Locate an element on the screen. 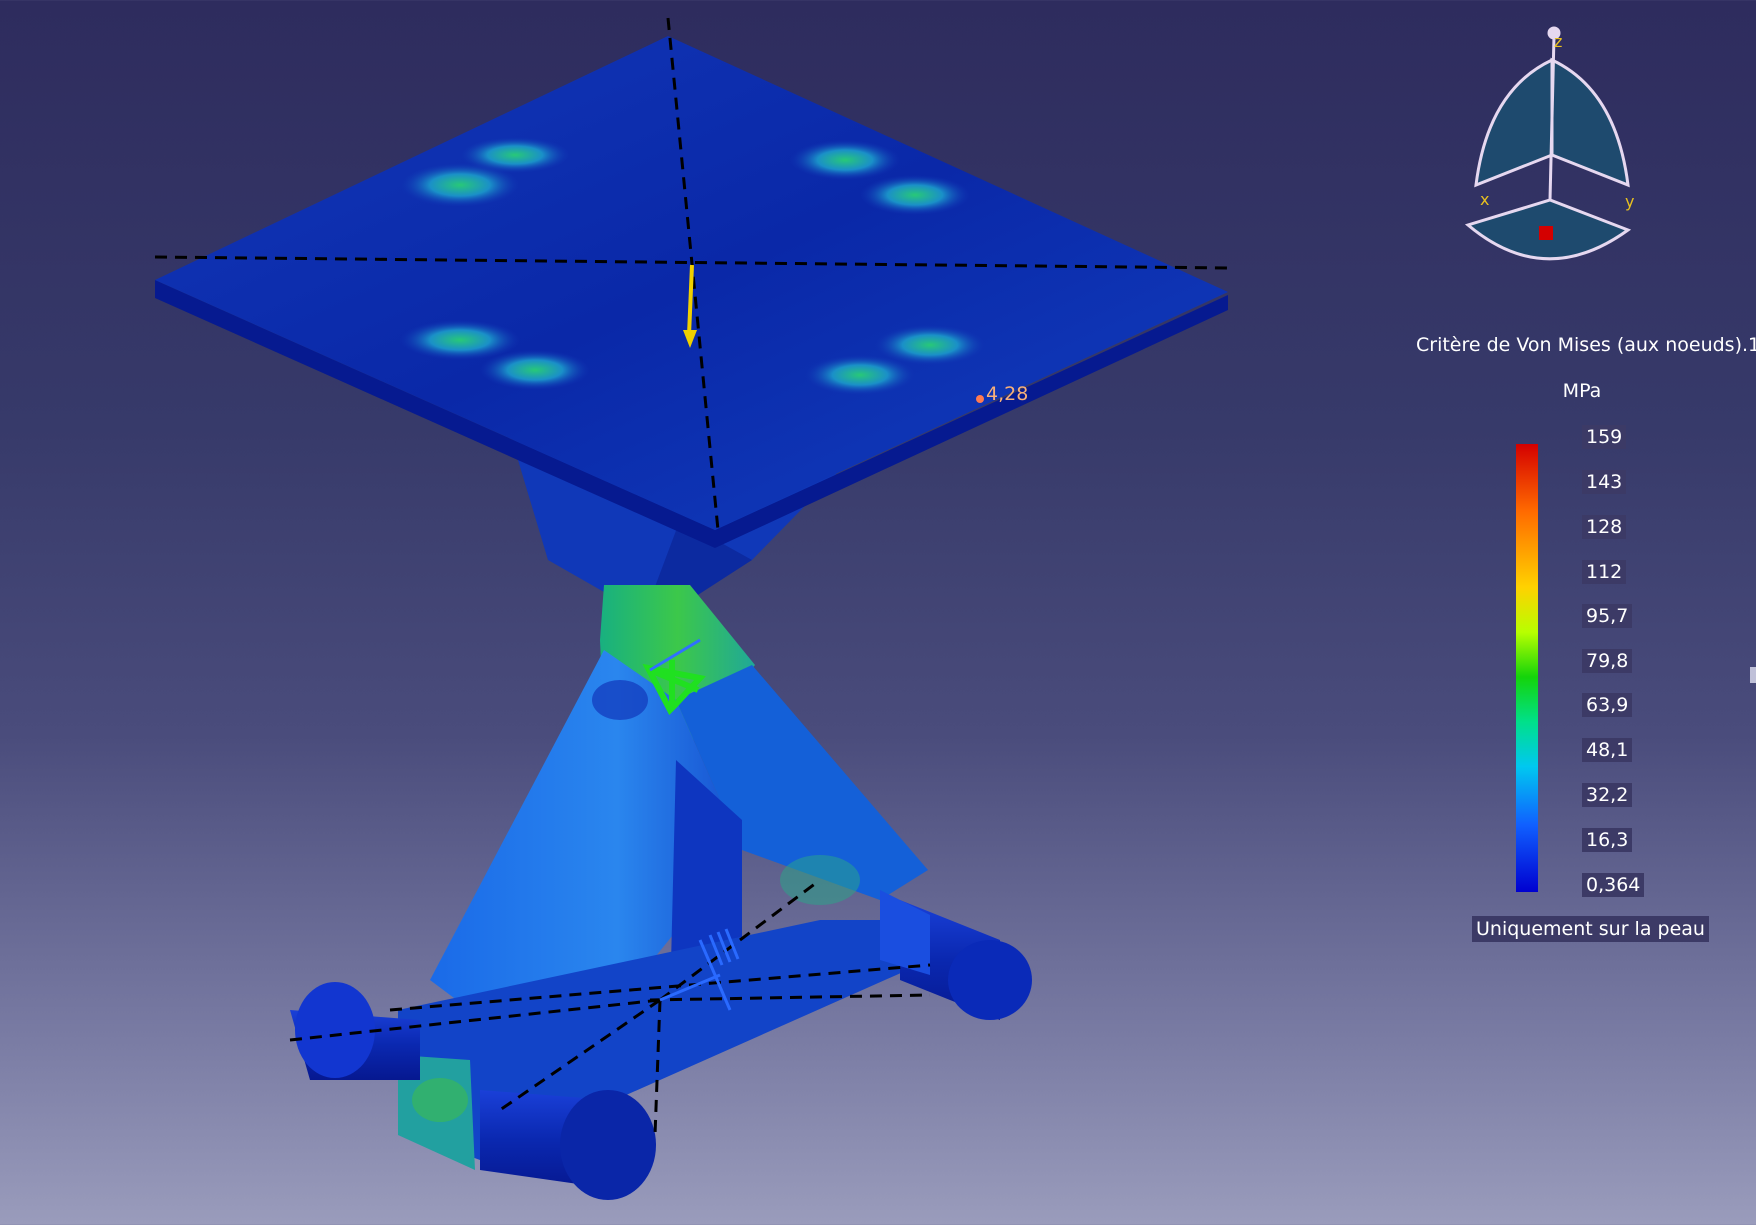  left-leg is located at coordinates (586, 830).